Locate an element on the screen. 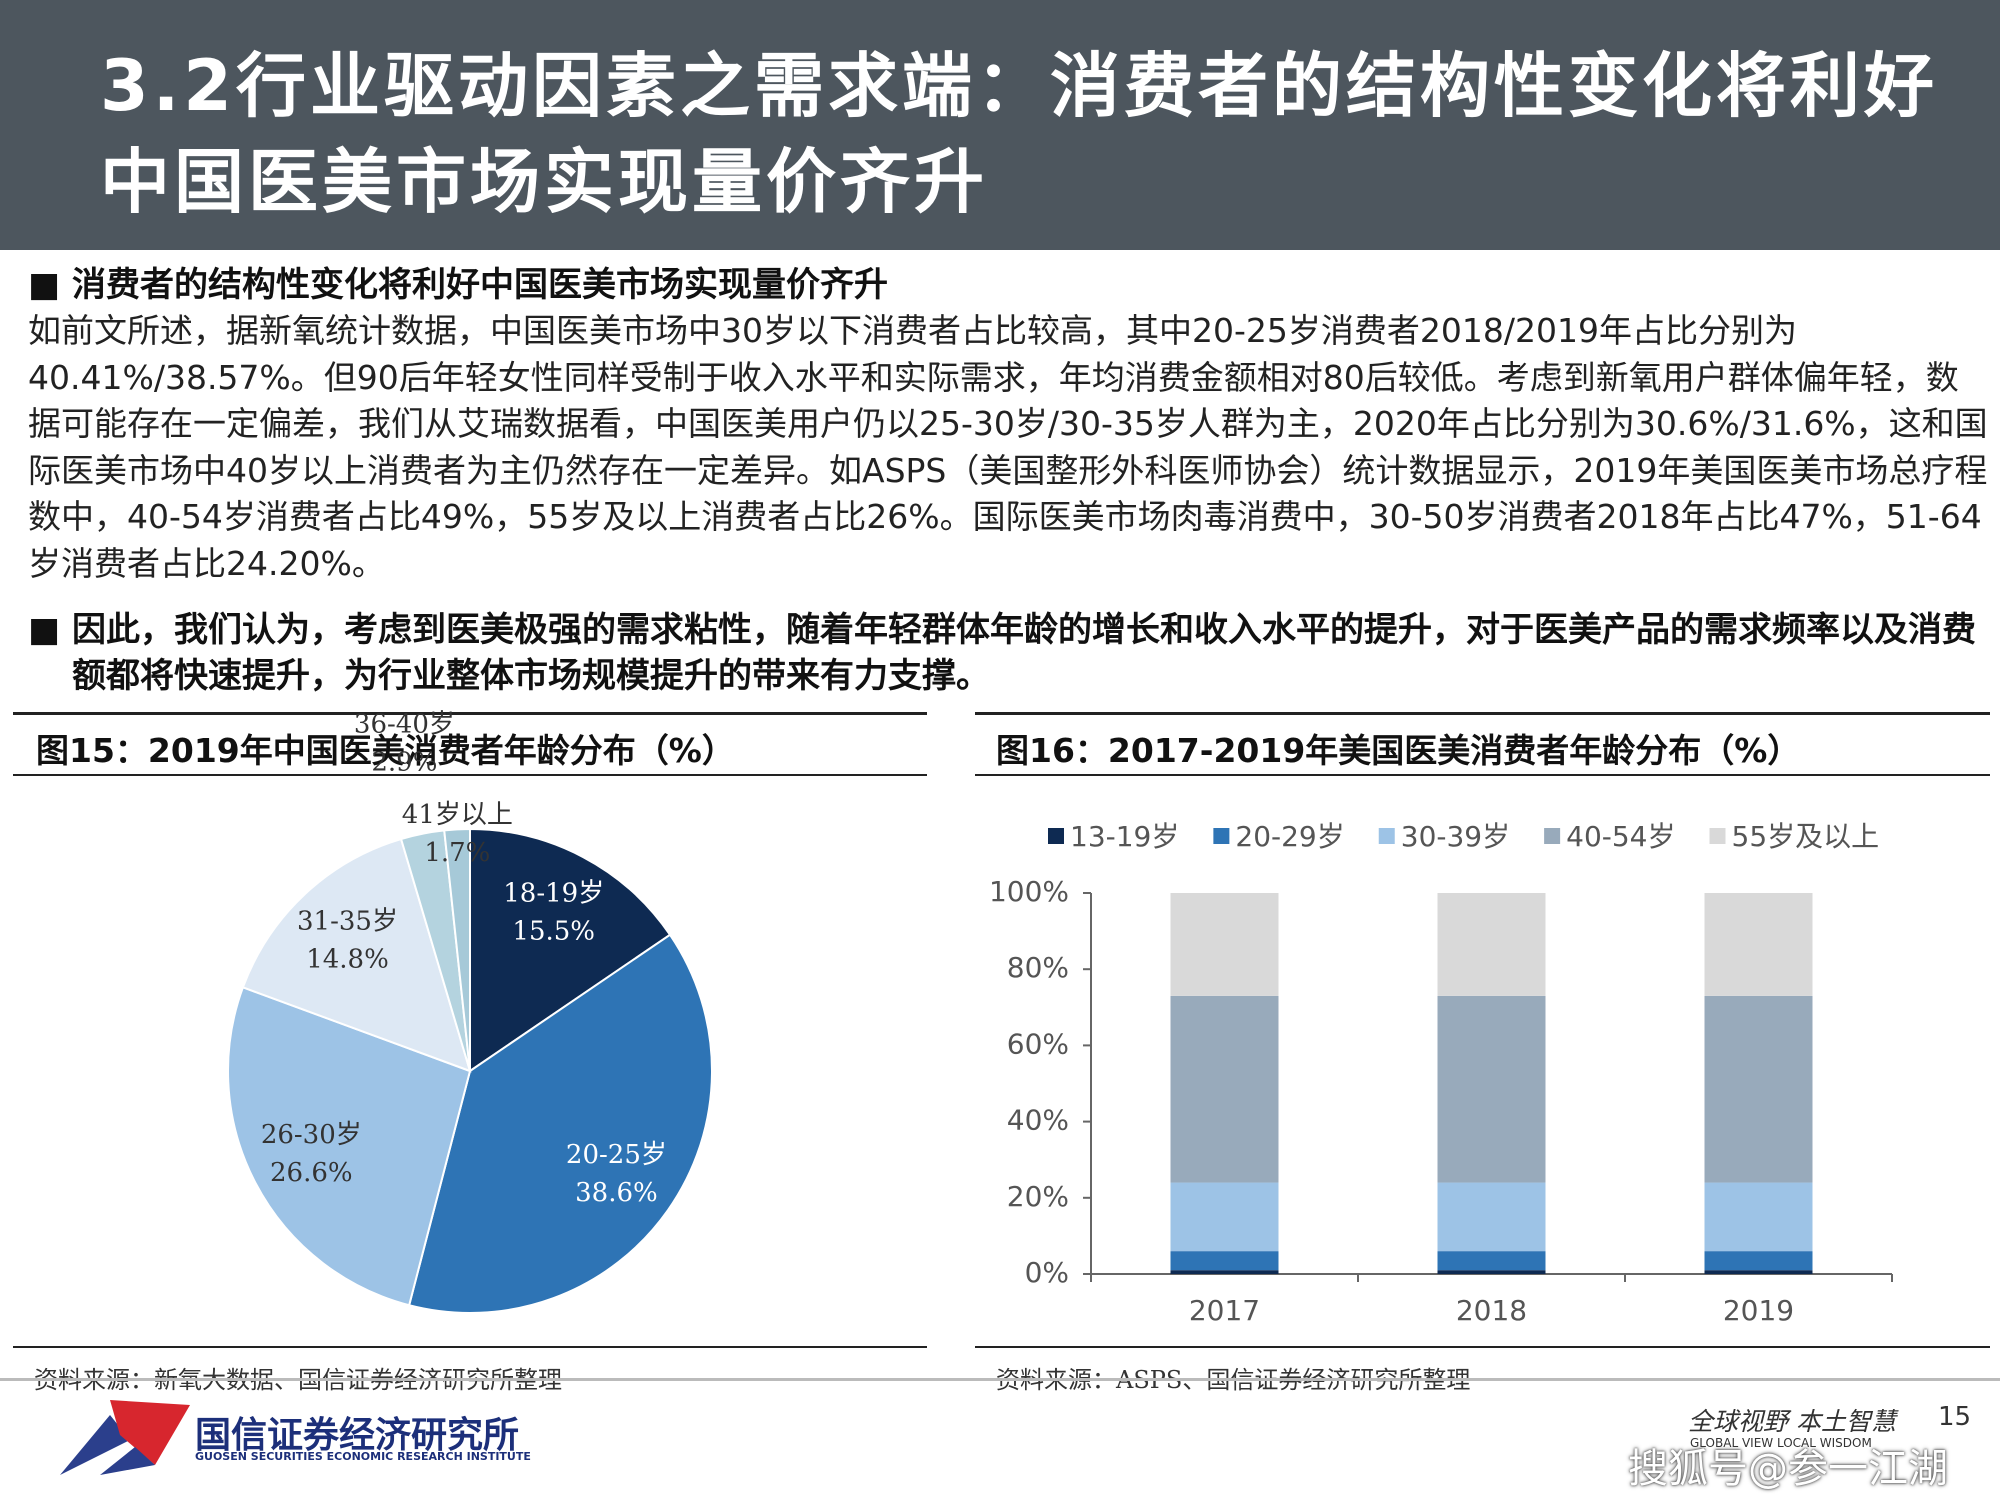 This screenshot has width=2000, height=1500. pie-value-label: 1.7% is located at coordinates (457, 853).